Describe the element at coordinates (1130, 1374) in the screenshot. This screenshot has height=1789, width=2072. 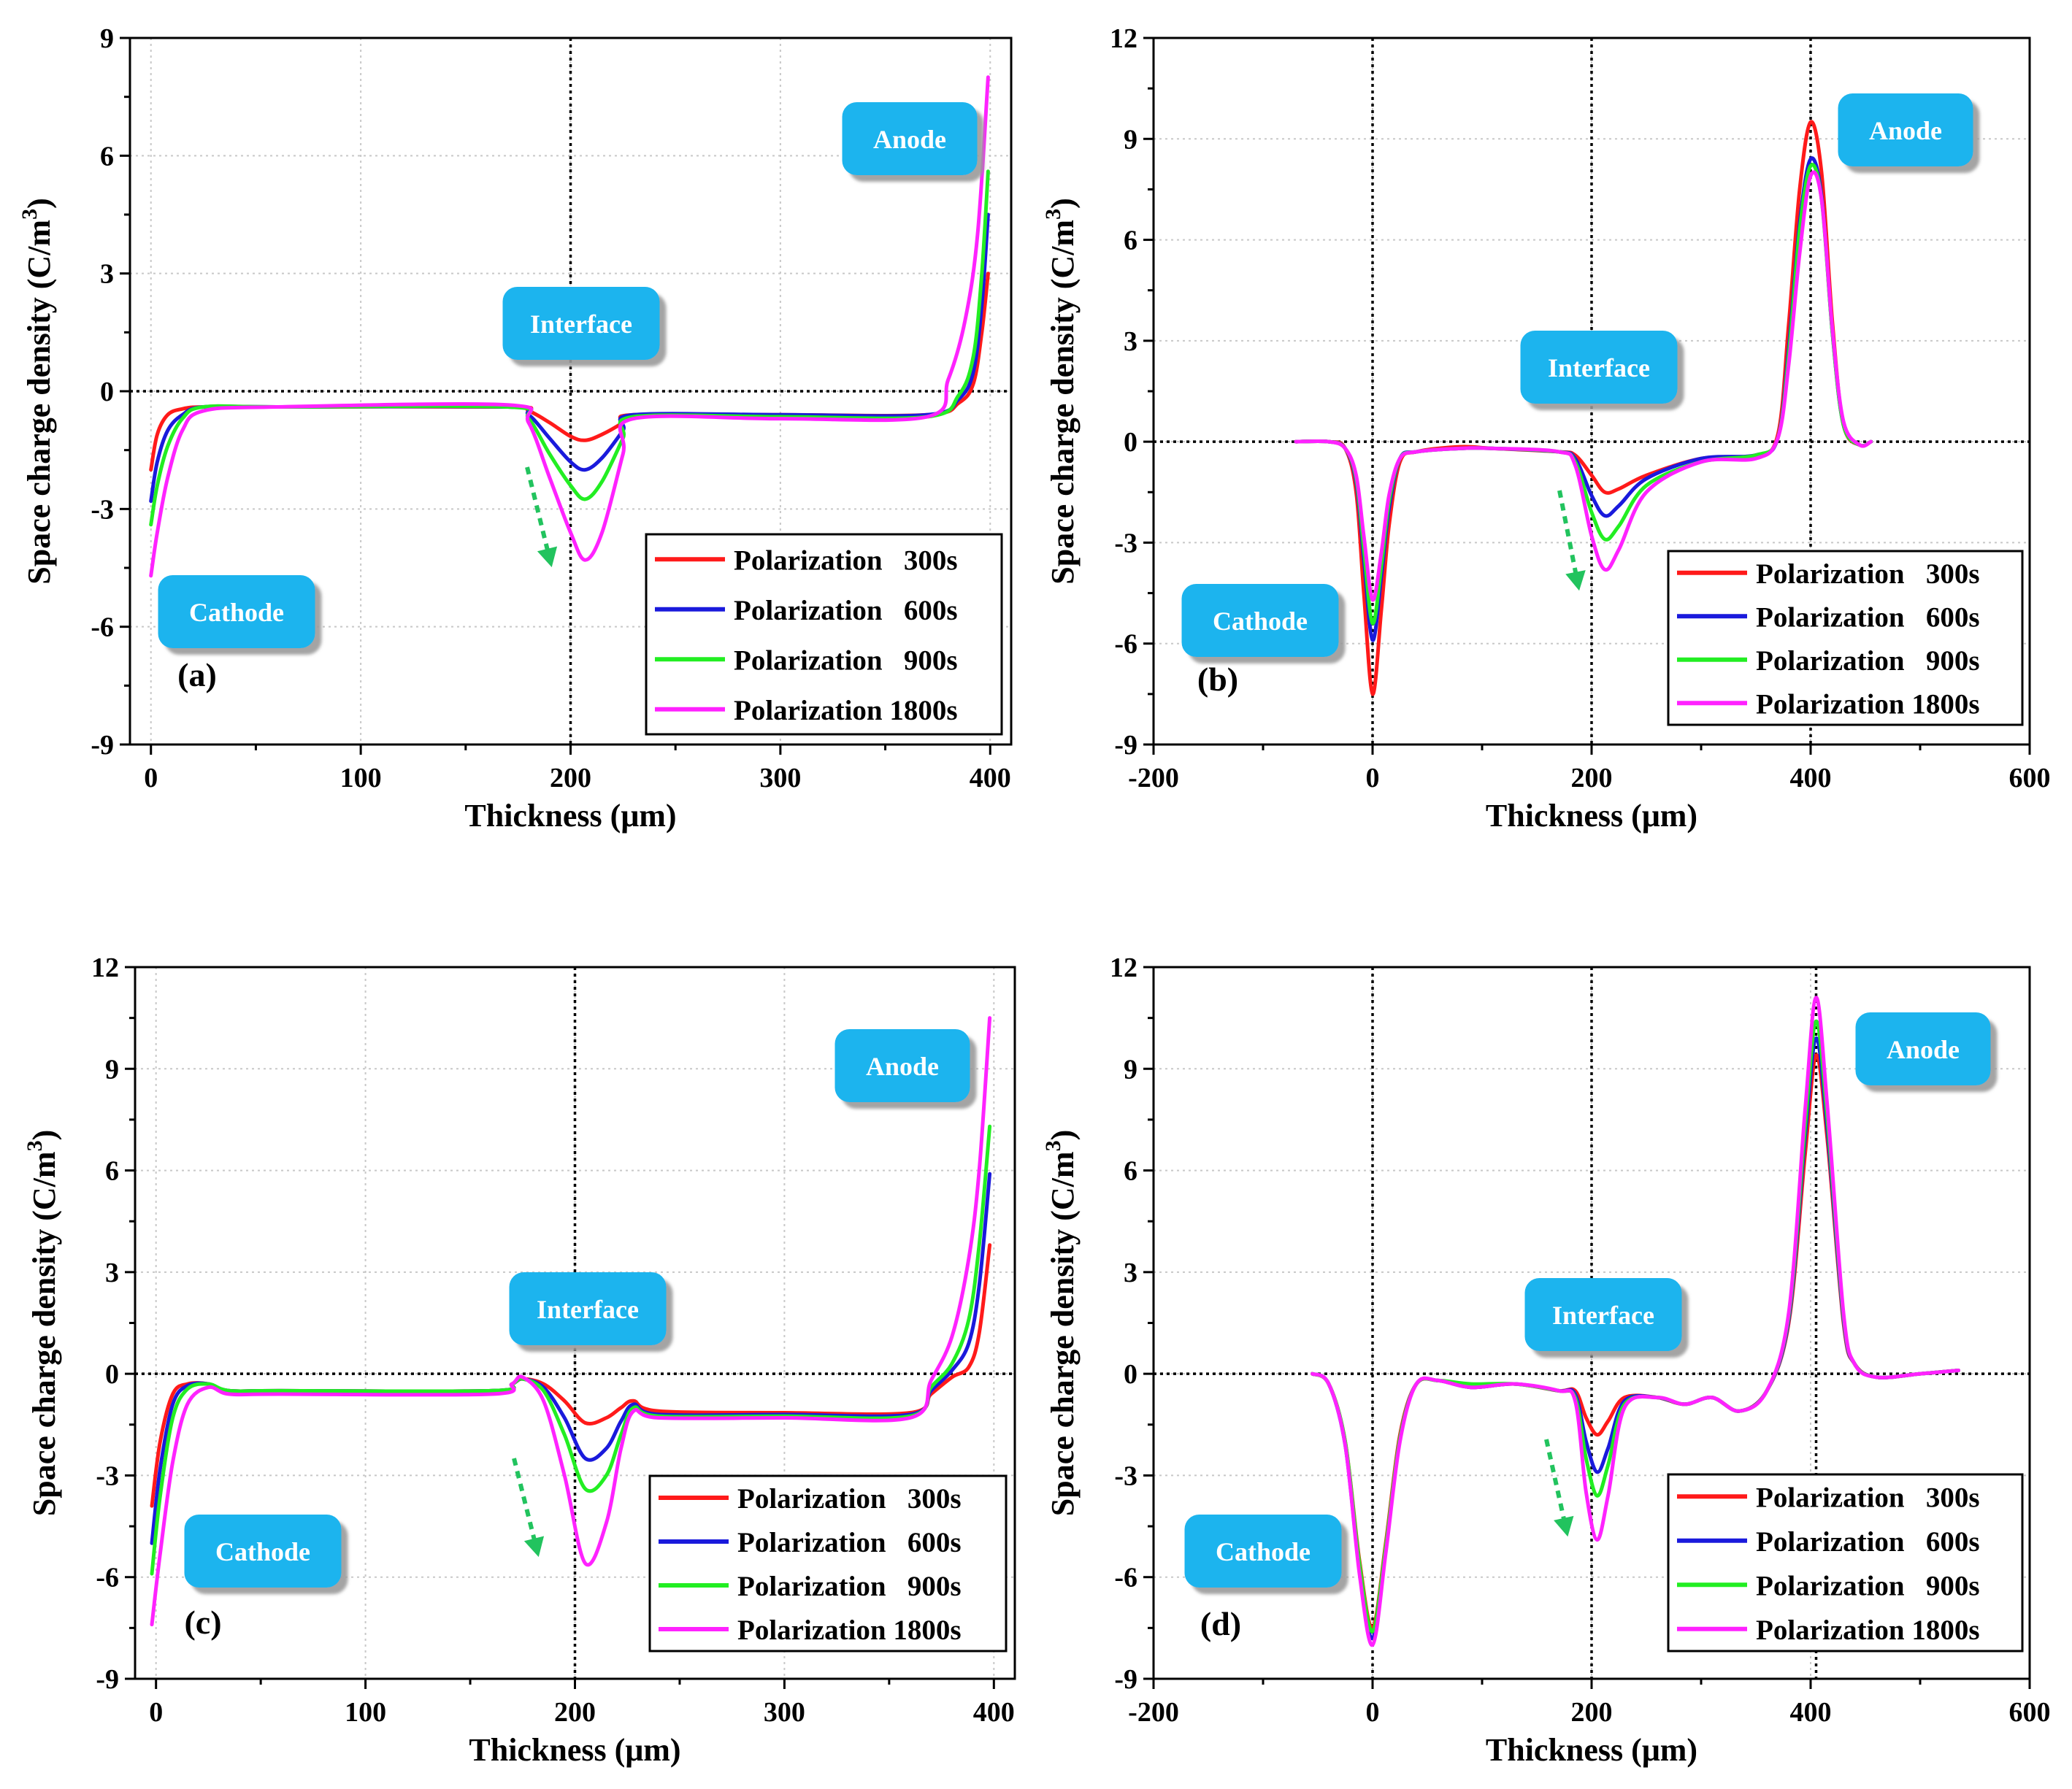
I see `y-tick-label: 0` at that location.